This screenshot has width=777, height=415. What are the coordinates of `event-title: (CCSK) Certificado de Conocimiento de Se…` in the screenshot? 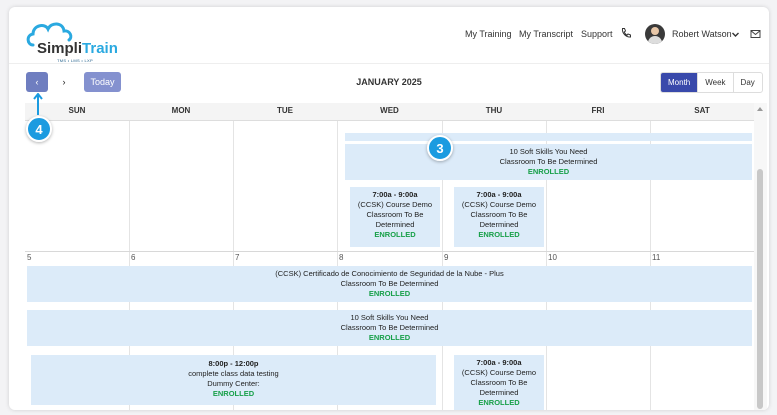 It's located at (389, 273).